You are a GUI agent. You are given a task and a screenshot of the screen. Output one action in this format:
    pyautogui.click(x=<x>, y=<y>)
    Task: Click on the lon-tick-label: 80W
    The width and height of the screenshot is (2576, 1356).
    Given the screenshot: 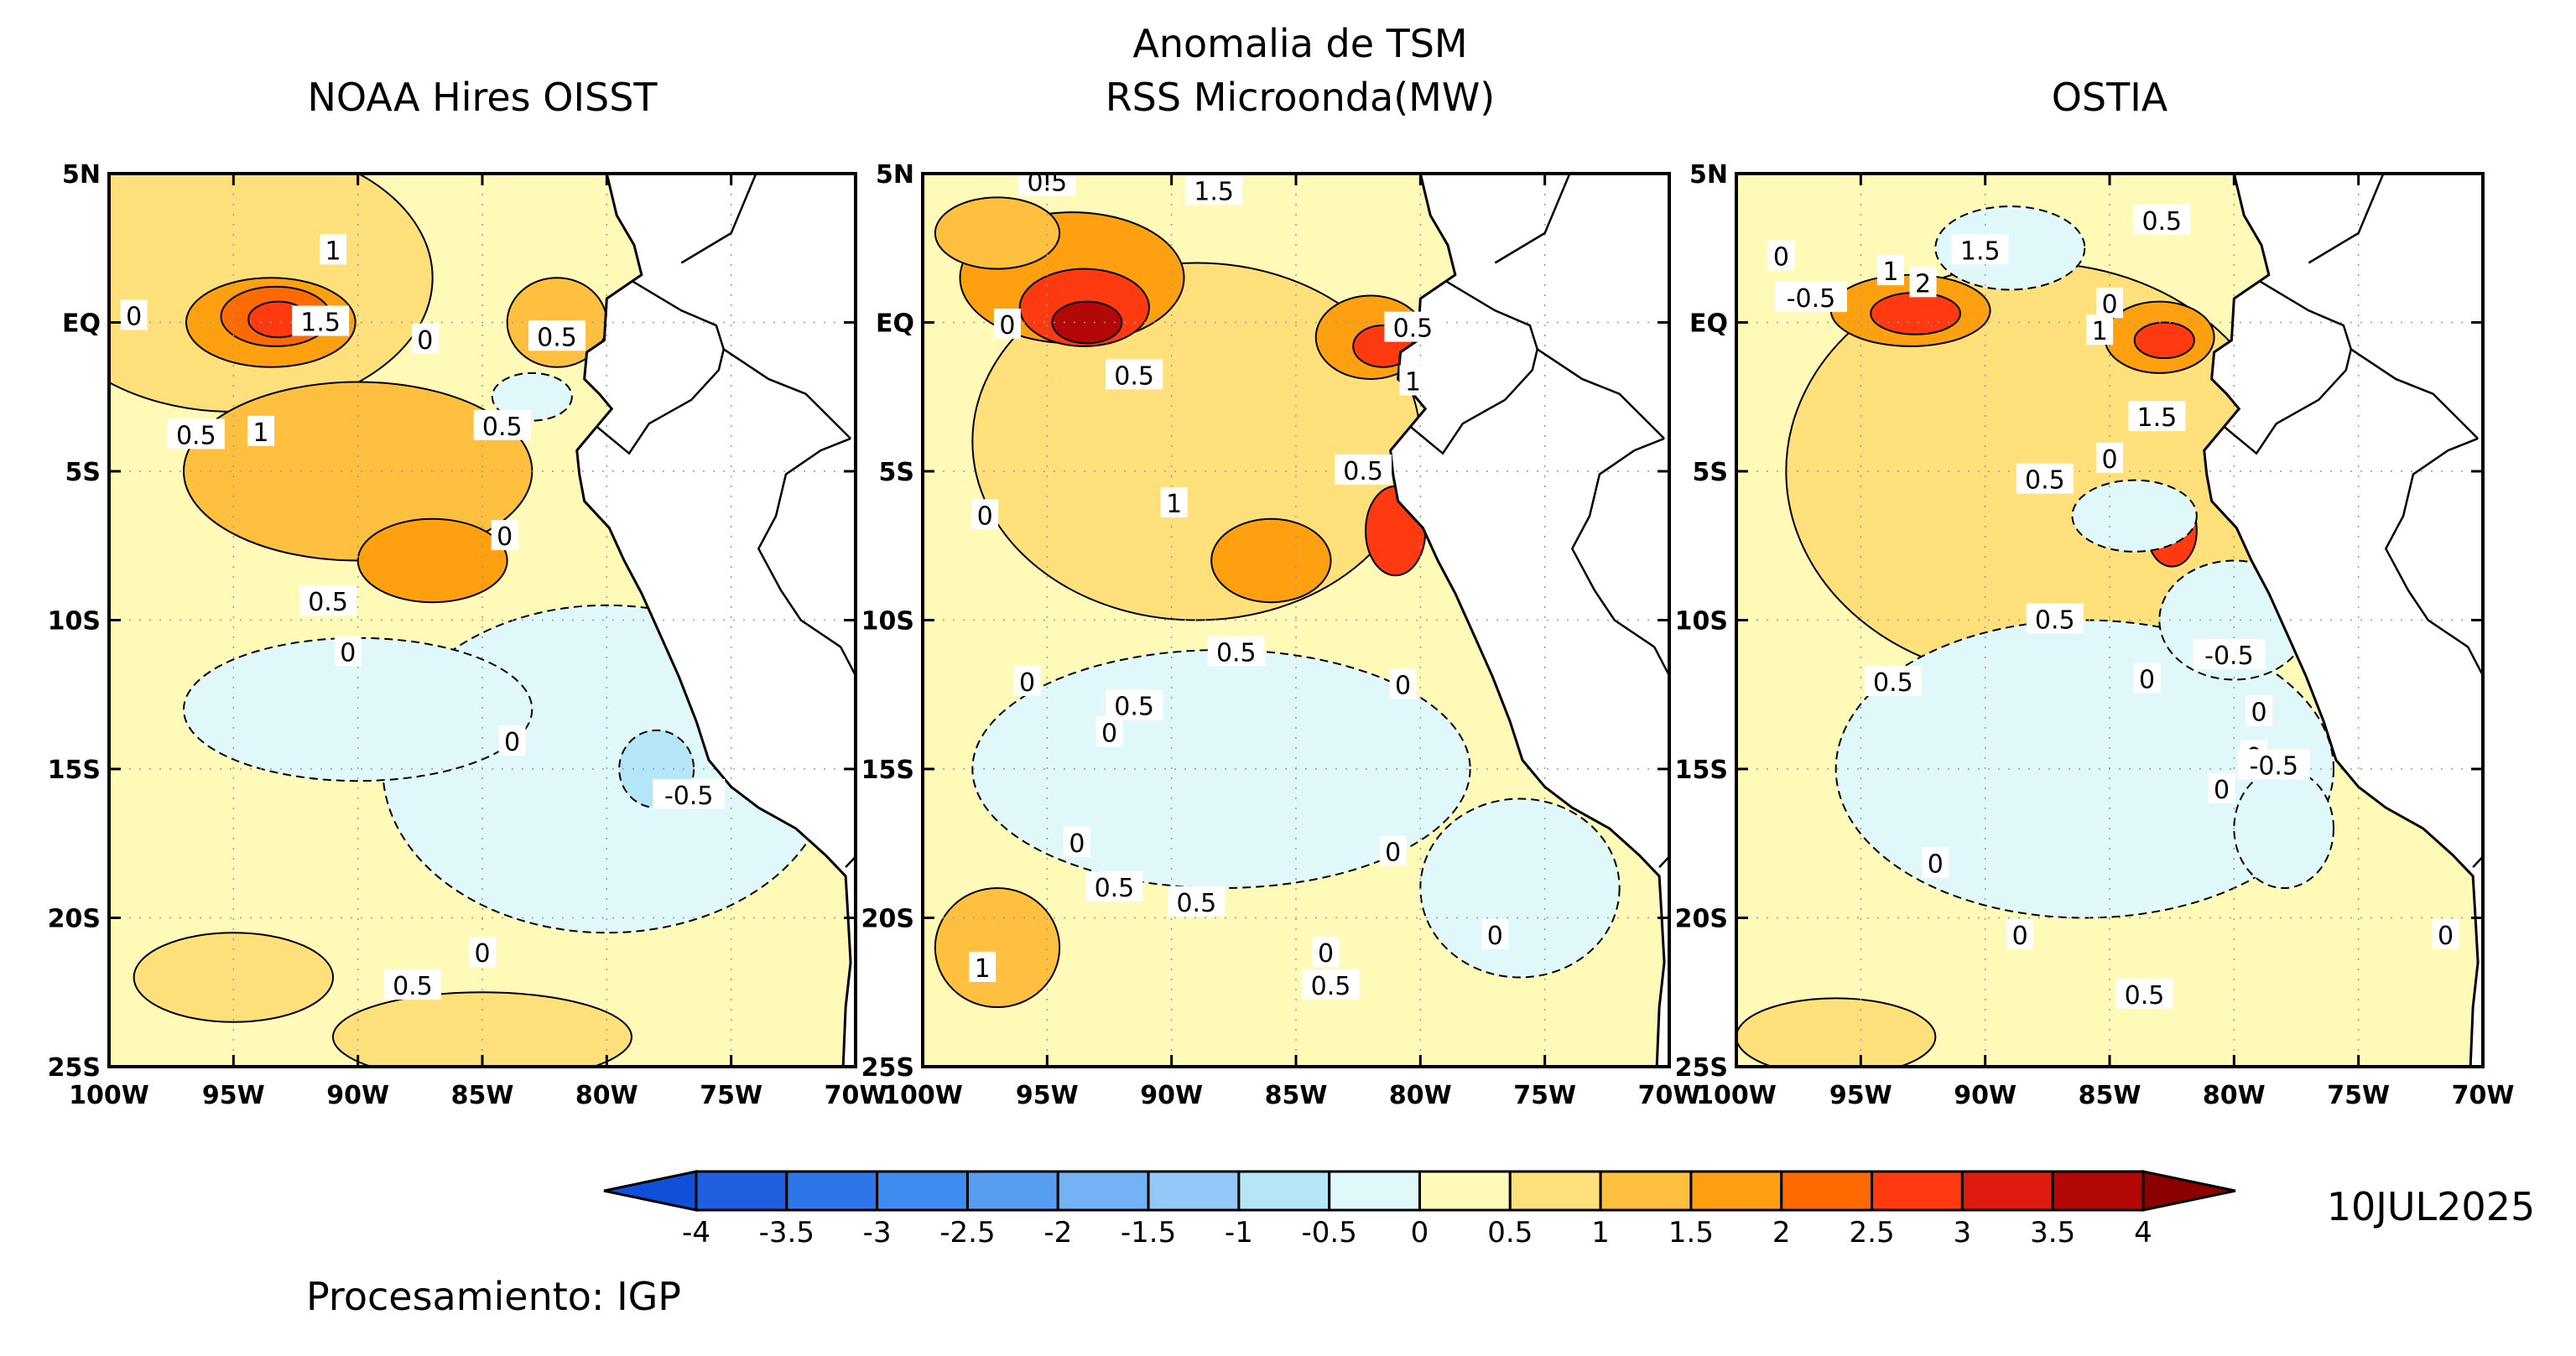 What is the action you would take?
    pyautogui.click(x=2234, y=1095)
    